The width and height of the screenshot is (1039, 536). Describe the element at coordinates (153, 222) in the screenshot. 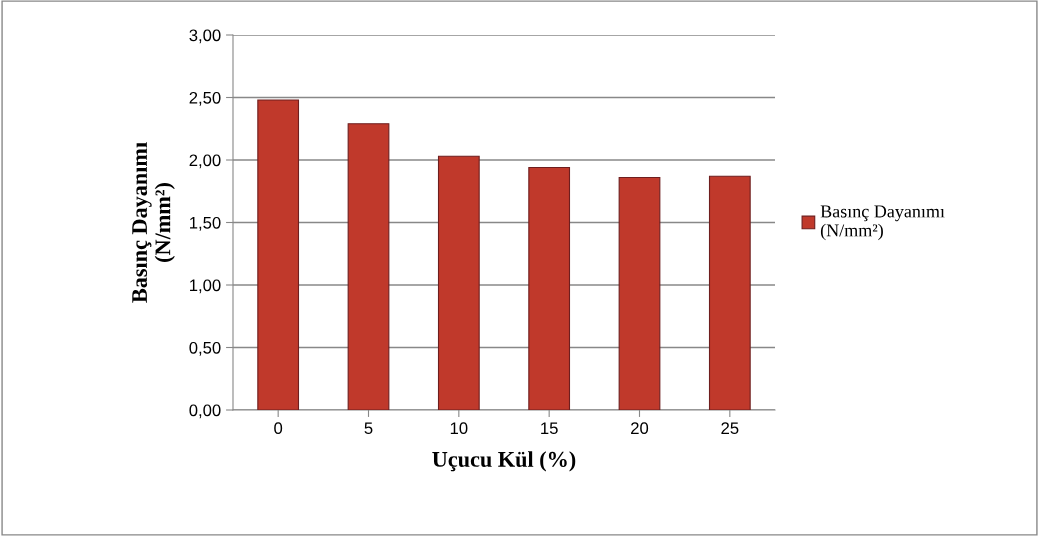

I see `y-axis-title: Basınç Dayanımı (N/mm²)` at that location.